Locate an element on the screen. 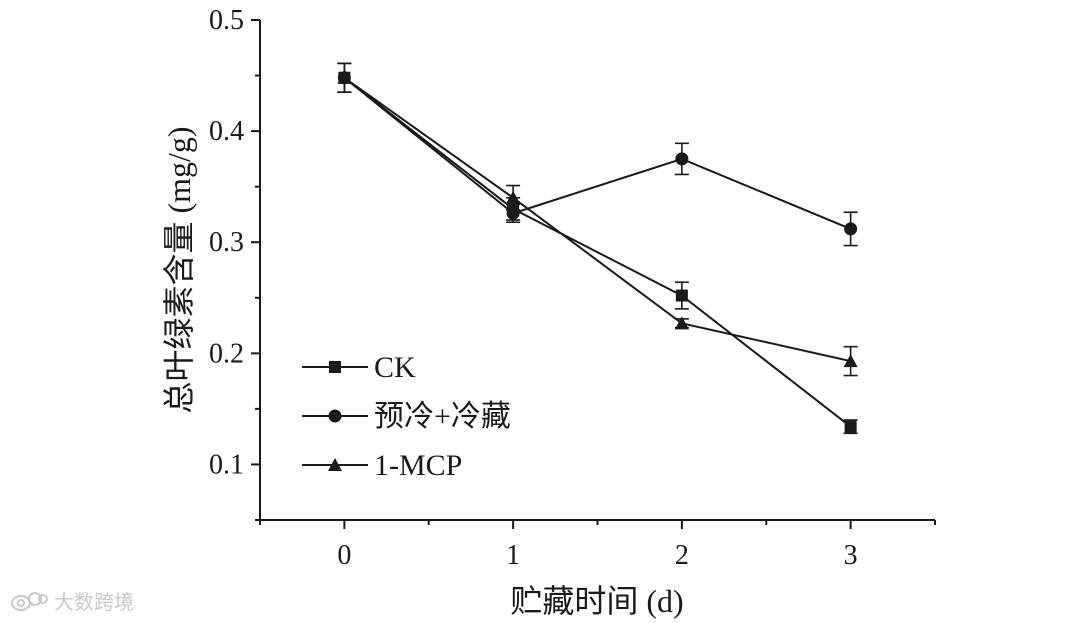  legend-item: 预冷+冷藏 is located at coordinates (406, 416).